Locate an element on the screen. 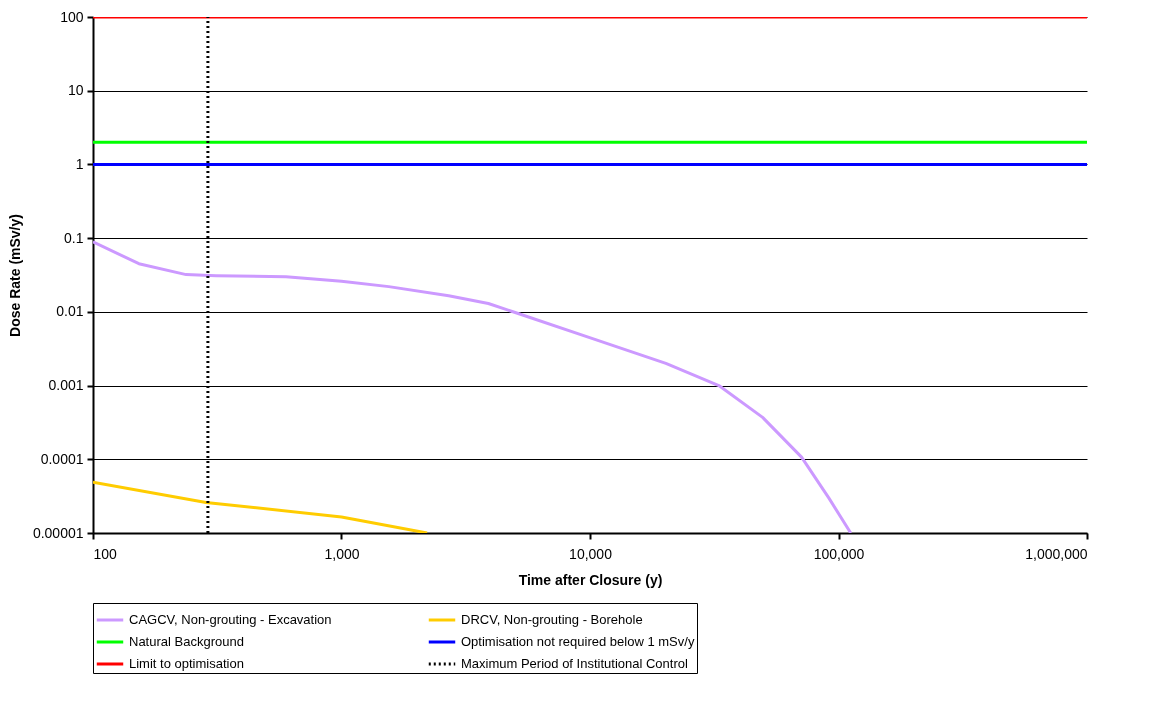 The image size is (1169, 707). y-tick-label: 0.001 is located at coordinates (66, 385).